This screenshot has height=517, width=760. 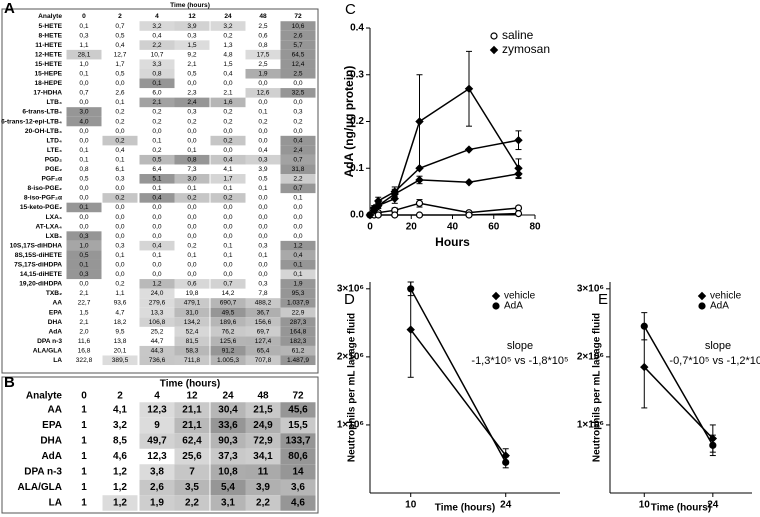 What do you see at coordinates (120, 441) in the screenshot?
I see `cell-value: 8,5` at bounding box center [120, 441].